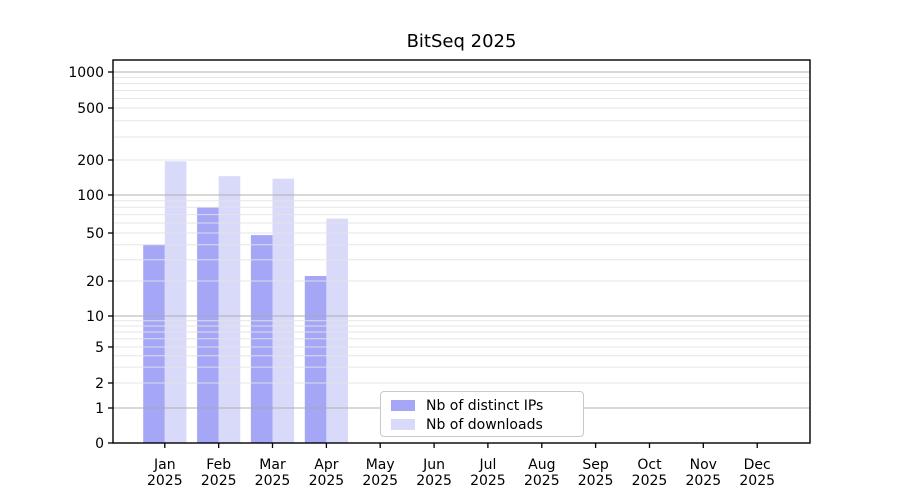  I want to click on legend-item-distinct-ips: Nb of distinct IPs, so click(487, 405).